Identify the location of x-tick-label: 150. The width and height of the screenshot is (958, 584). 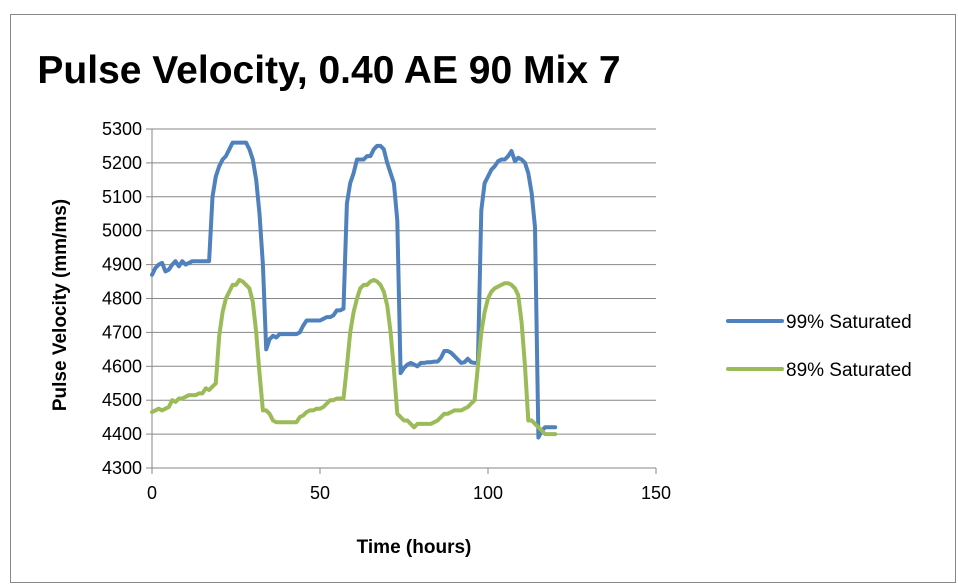
(656, 493).